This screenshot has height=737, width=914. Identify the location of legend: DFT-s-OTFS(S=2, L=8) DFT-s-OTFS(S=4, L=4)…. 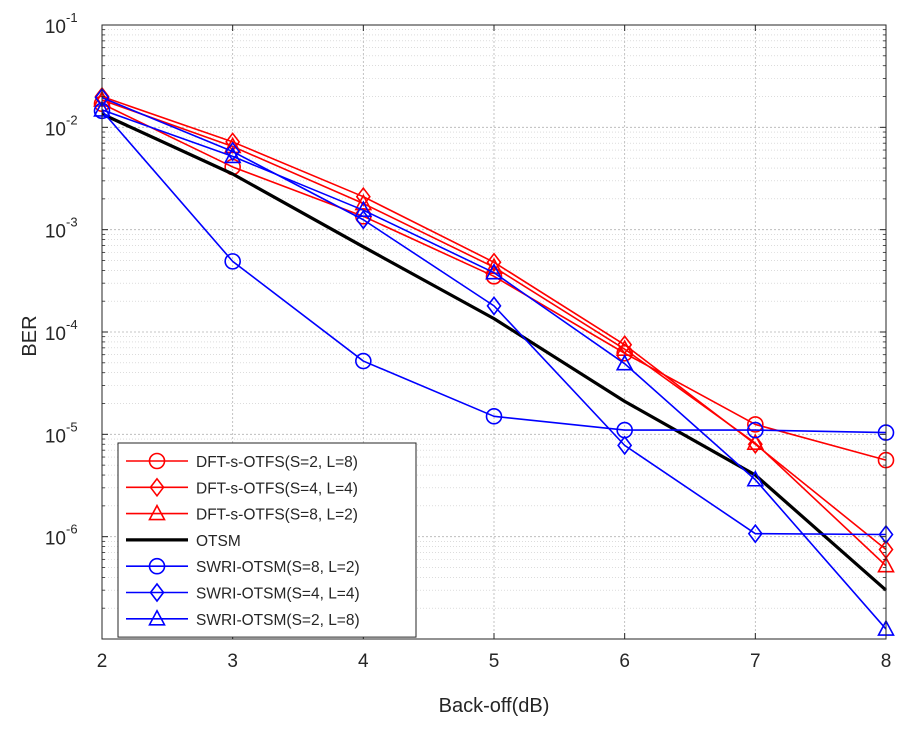
(267, 540).